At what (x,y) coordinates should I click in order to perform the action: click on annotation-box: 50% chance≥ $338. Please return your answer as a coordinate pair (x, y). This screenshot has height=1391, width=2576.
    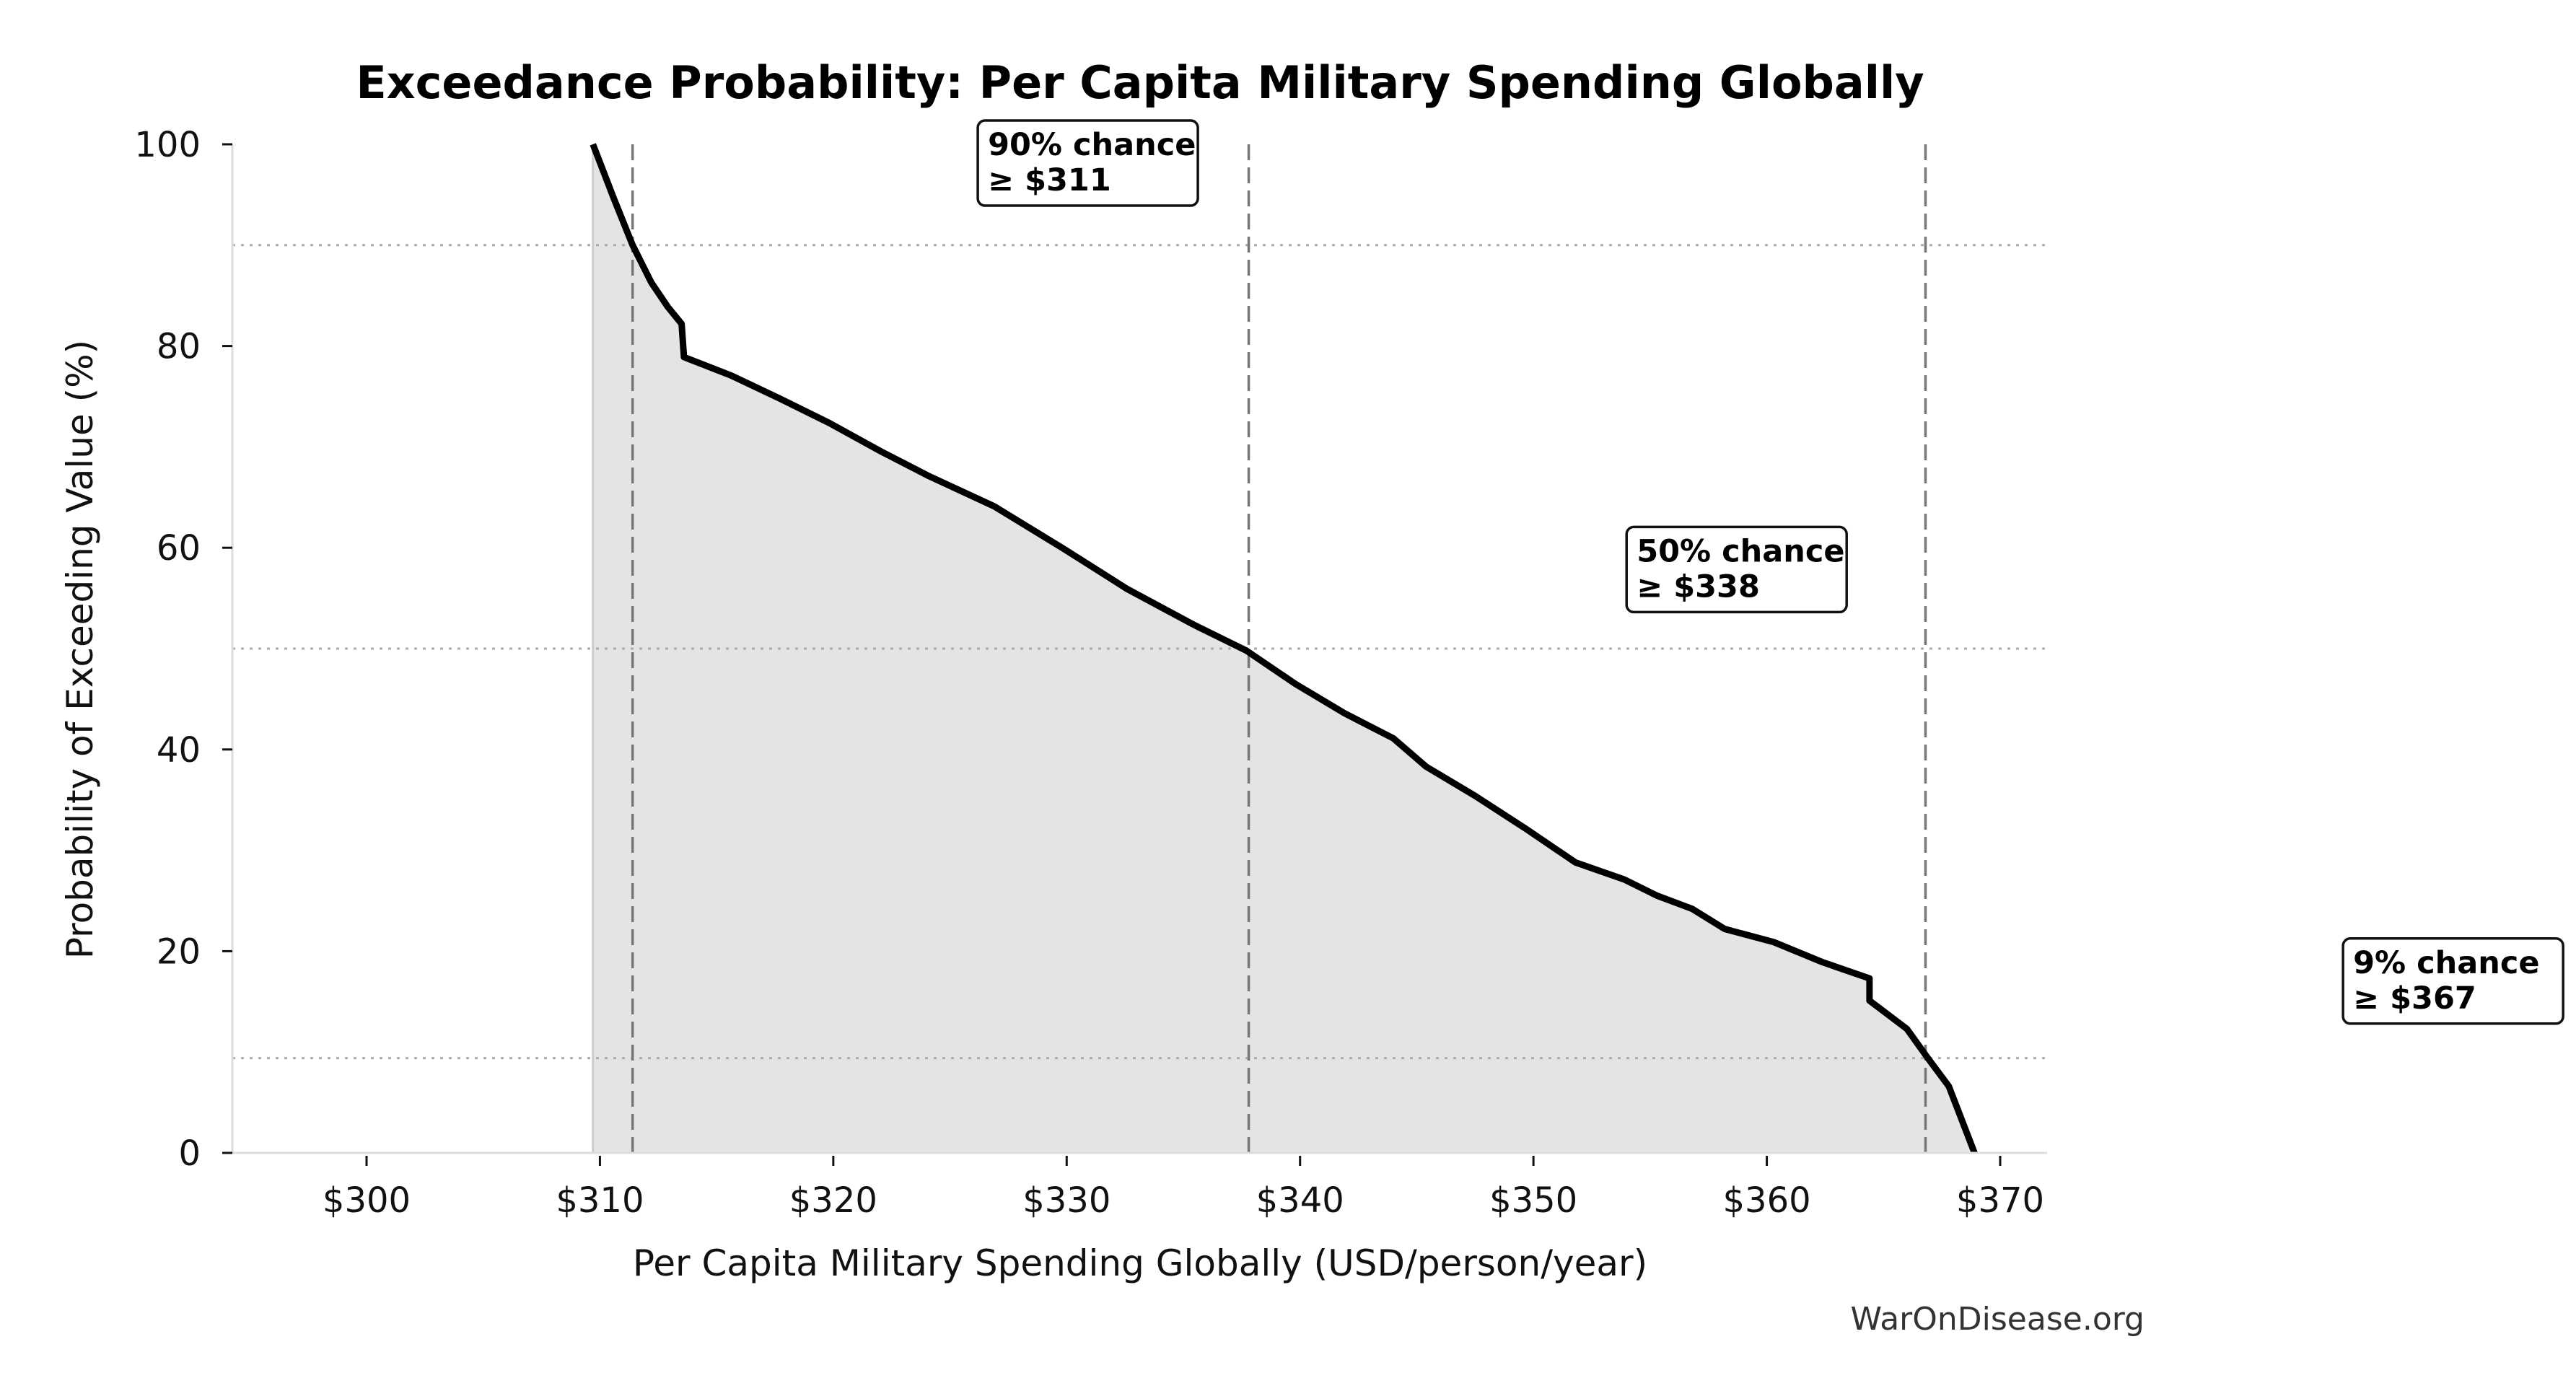
    Looking at the image, I should click on (1736, 569).